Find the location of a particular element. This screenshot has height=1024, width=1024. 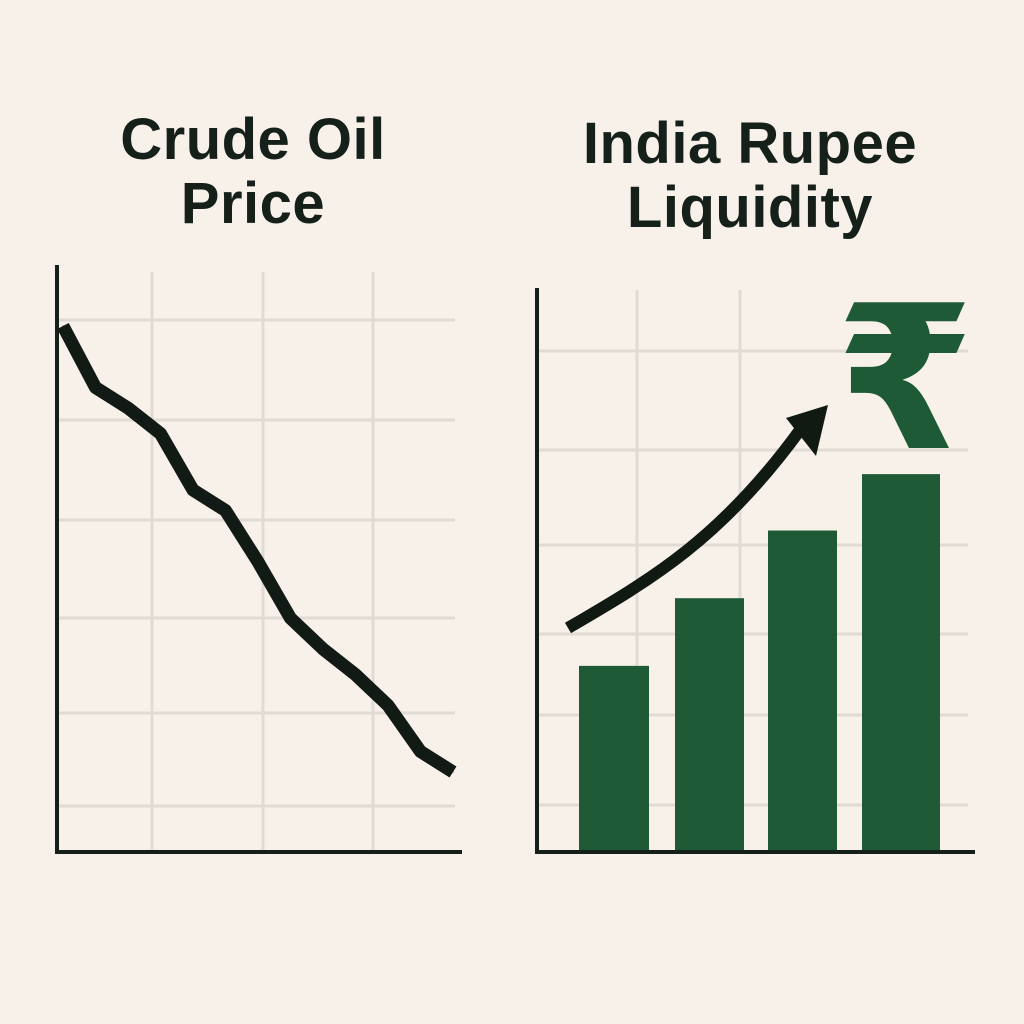

up-arrow-icon is located at coordinates (696, 519).